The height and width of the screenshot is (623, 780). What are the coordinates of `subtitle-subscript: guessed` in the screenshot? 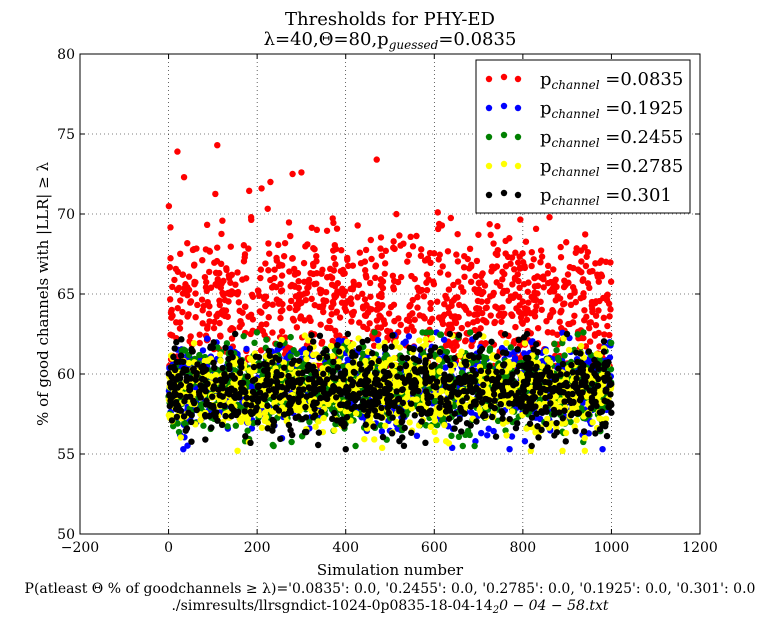 It's located at (414, 45).